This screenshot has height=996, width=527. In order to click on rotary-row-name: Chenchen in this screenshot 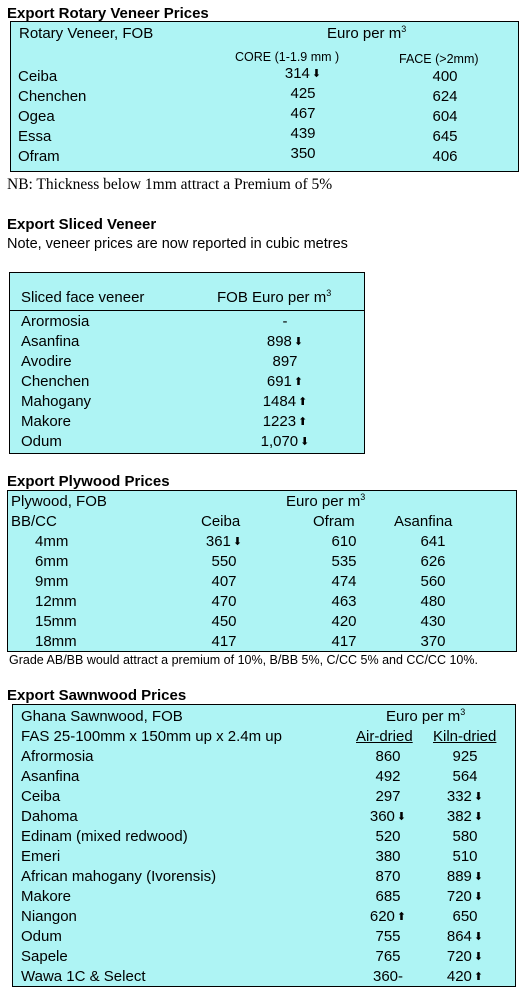, I will do `click(52, 96)`.